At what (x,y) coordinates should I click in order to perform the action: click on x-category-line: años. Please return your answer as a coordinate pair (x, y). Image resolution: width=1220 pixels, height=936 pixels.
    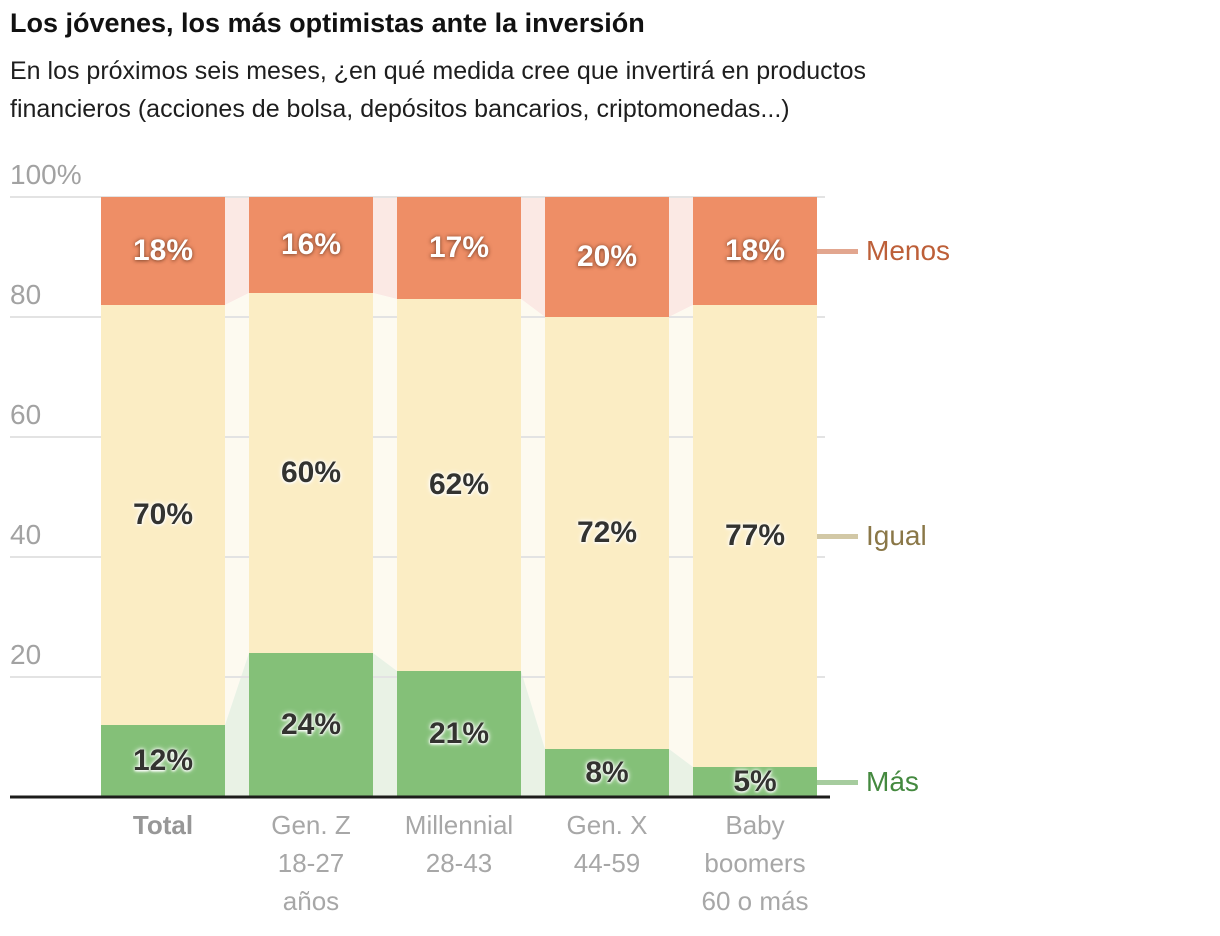
    Looking at the image, I should click on (311, 901).